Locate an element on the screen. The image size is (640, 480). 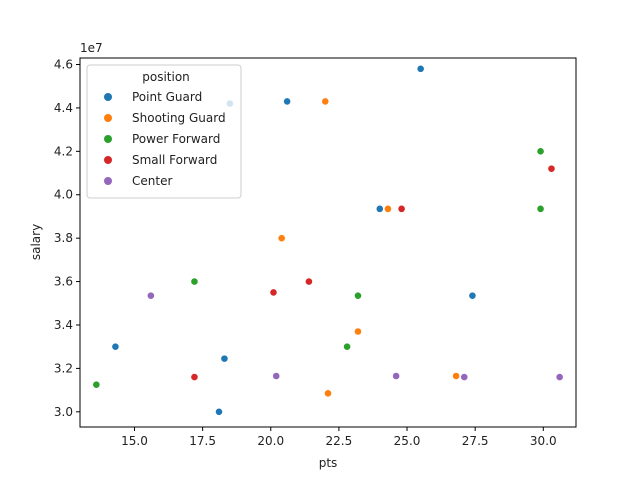
legend-box is located at coordinates (164, 131).